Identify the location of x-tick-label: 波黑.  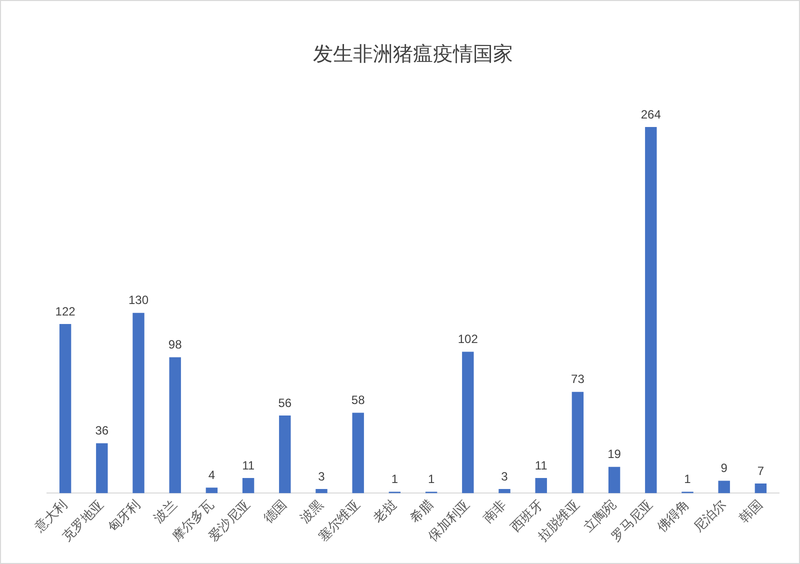
(311, 511).